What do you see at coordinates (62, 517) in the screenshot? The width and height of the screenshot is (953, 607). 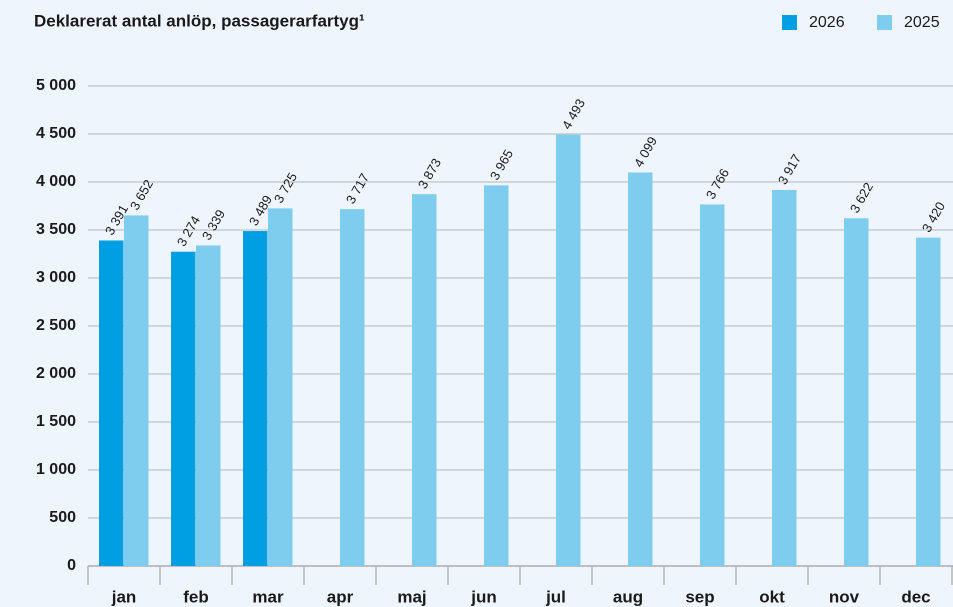 I see `y-tick-label: 500` at bounding box center [62, 517].